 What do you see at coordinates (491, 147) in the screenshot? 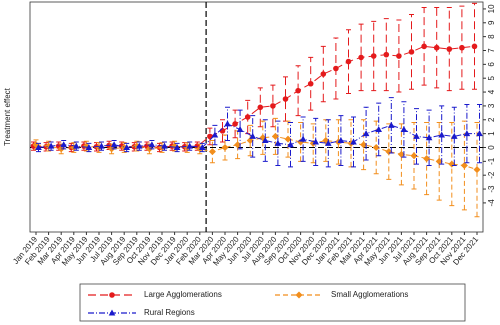
I see `y-tick-label: 0` at bounding box center [491, 147].